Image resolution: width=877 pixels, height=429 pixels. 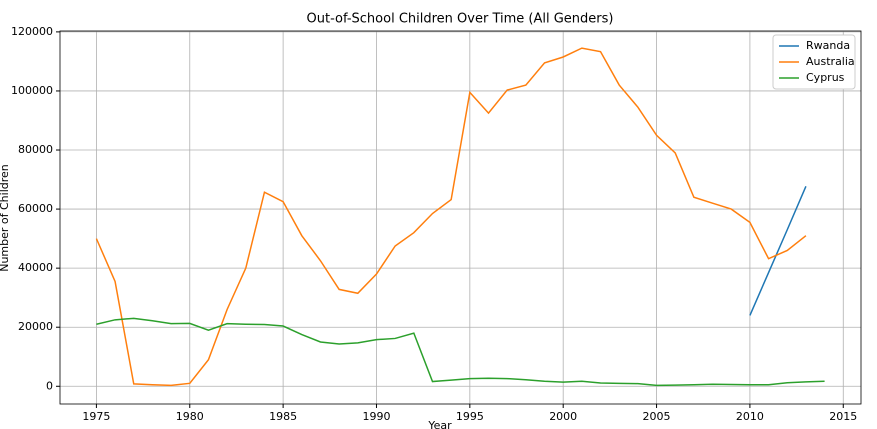 What do you see at coordinates (49, 385) in the screenshot?
I see `y-tick-label: 0` at bounding box center [49, 385].